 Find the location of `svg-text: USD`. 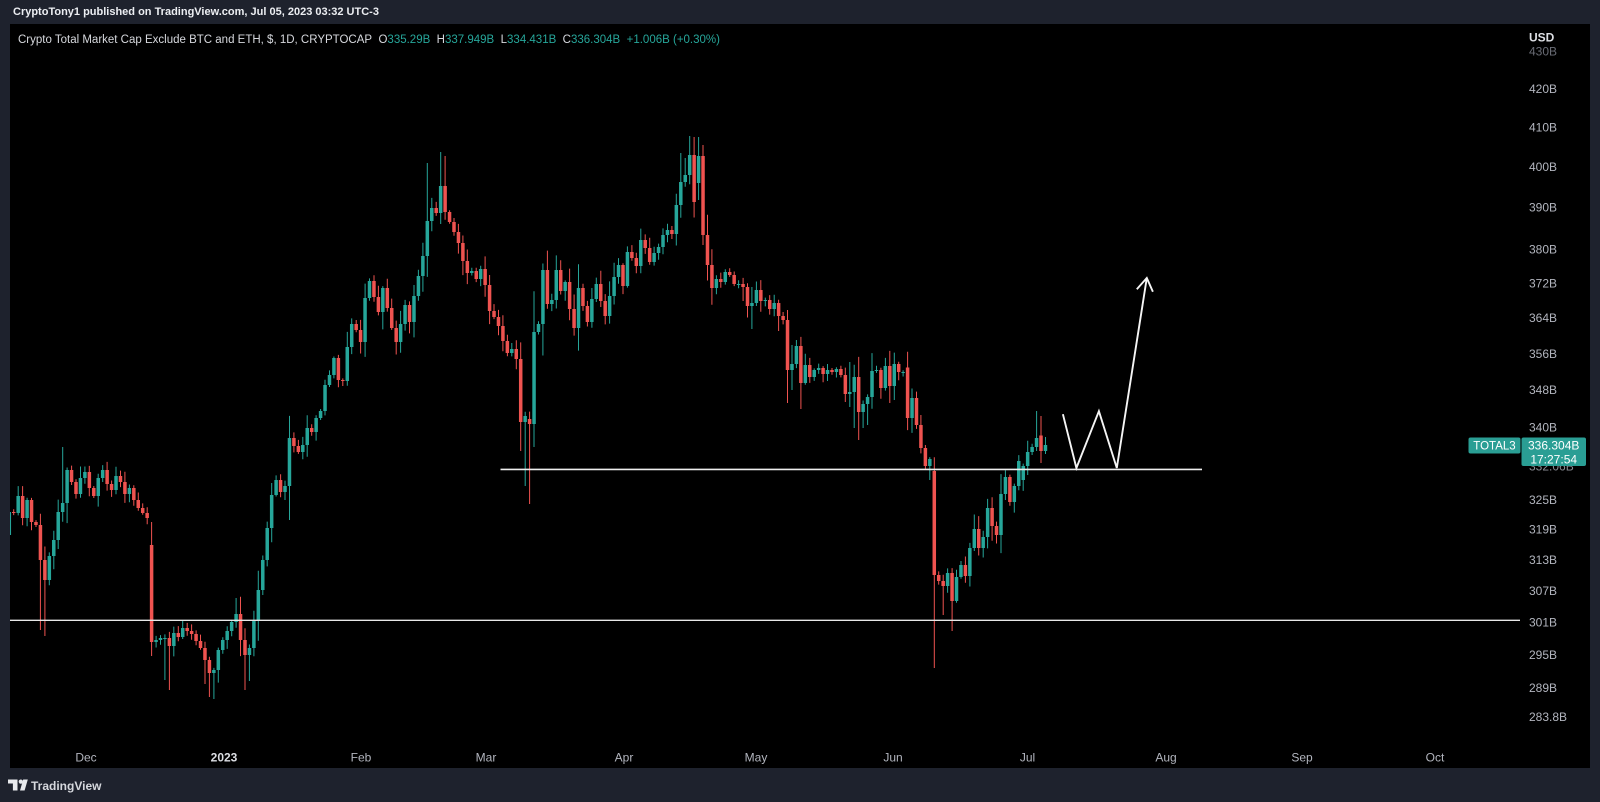

svg-text: USD is located at coordinates (1542, 38).